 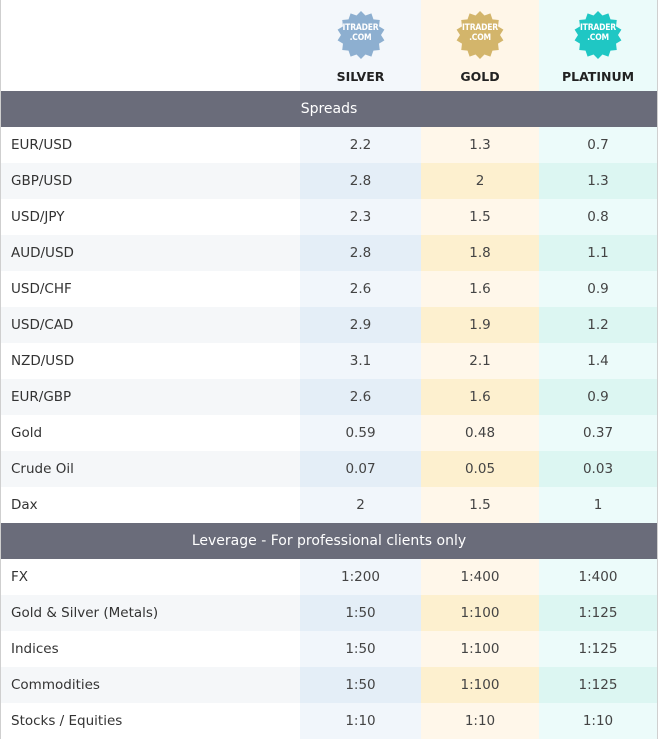 I want to click on table-row: Indices 1:50 1:100 1:125, so click(x=329, y=649).